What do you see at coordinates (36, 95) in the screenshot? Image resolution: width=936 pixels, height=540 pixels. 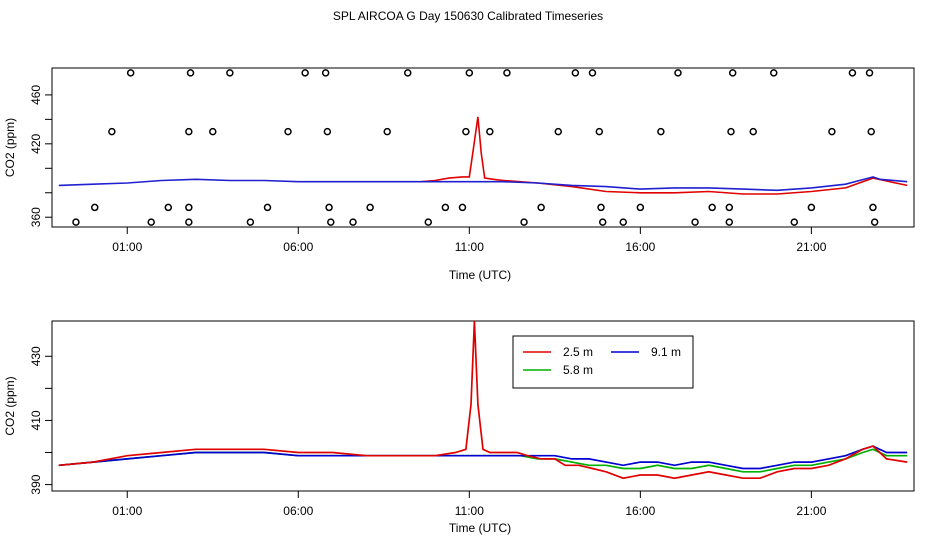 I see `top-y-tick-label: 460` at bounding box center [36, 95].